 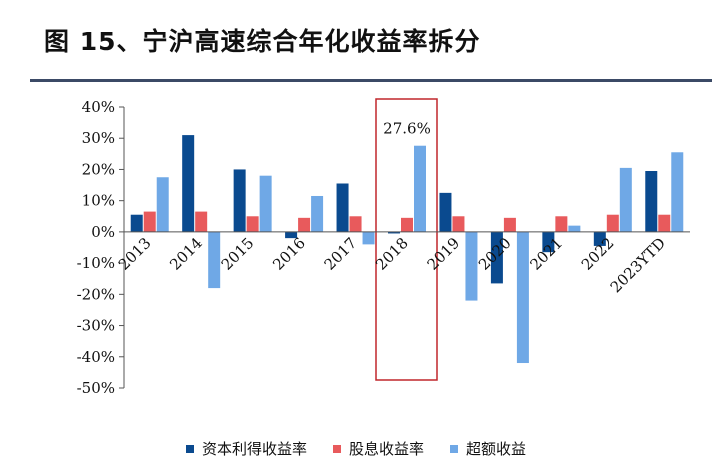 I want to click on highlight-box-2018, so click(x=406, y=239).